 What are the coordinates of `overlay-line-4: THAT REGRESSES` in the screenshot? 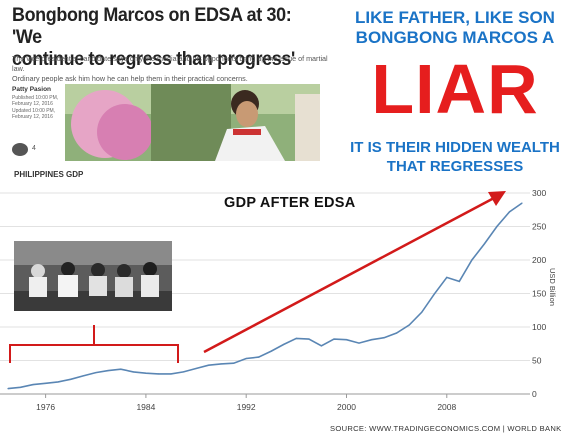 It's located at (455, 166).